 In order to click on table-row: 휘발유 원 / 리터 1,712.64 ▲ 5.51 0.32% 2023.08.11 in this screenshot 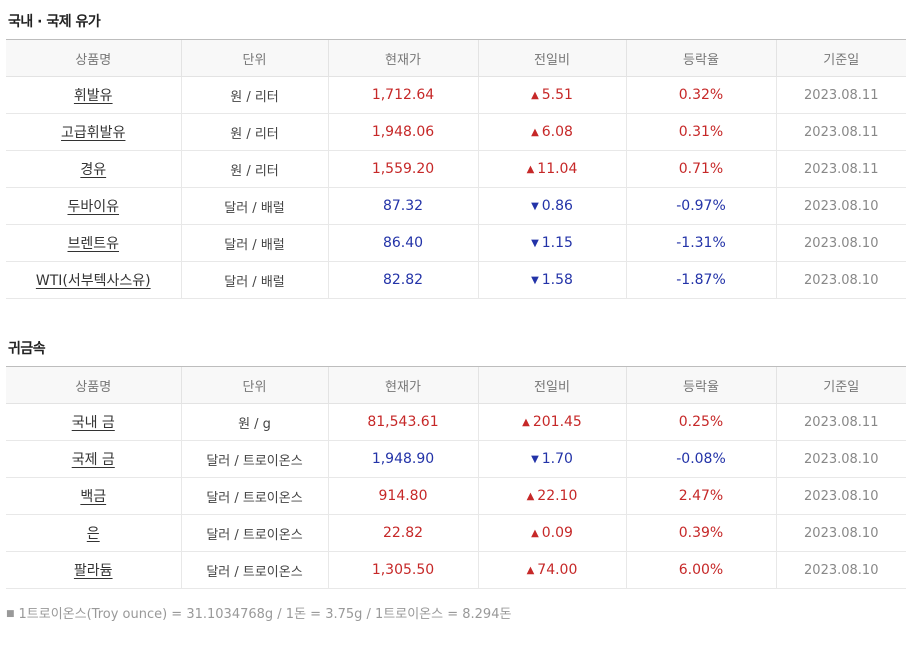, I will do `click(456, 95)`.